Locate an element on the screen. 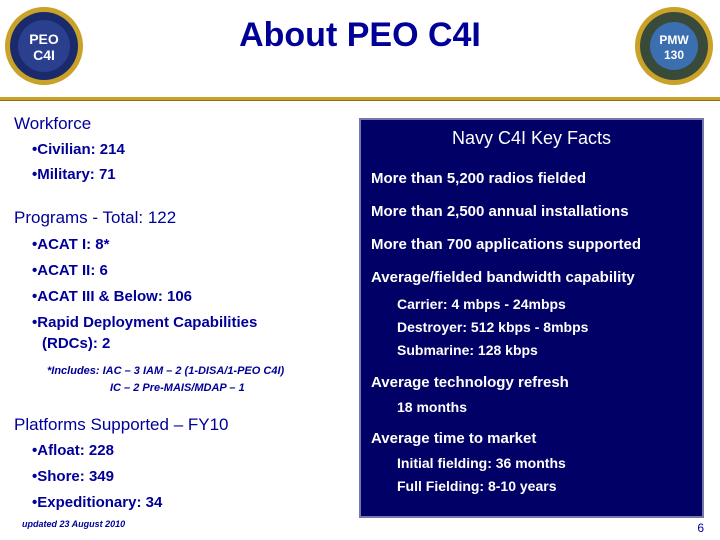 The image size is (720, 540). fact-market: Average time to market is located at coordinates (454, 438).